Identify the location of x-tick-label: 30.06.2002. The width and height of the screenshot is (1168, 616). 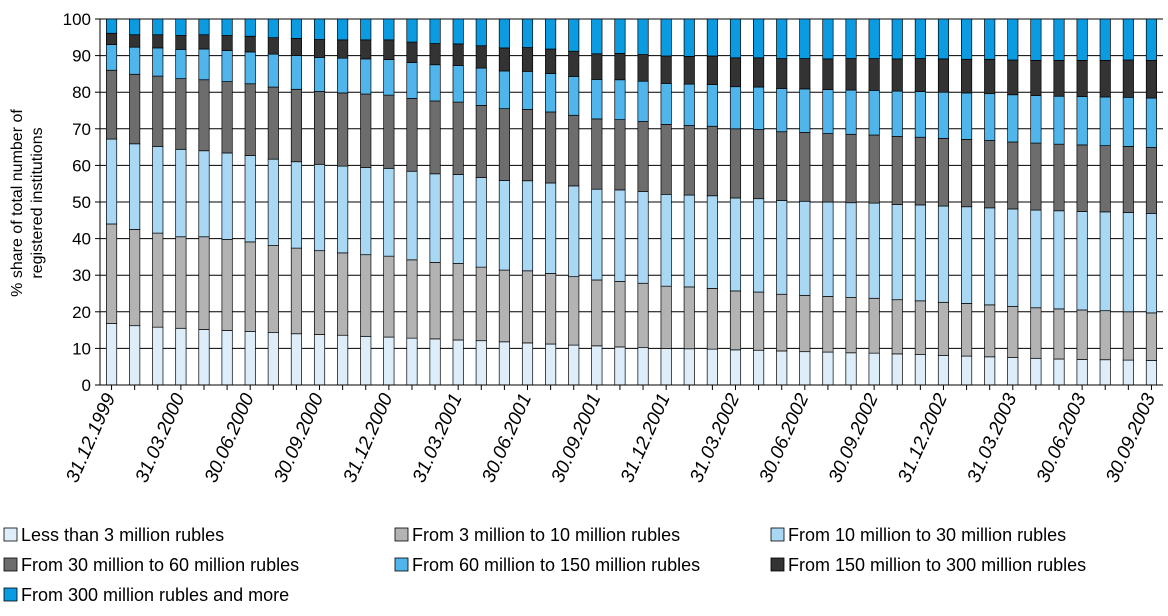
(785, 438).